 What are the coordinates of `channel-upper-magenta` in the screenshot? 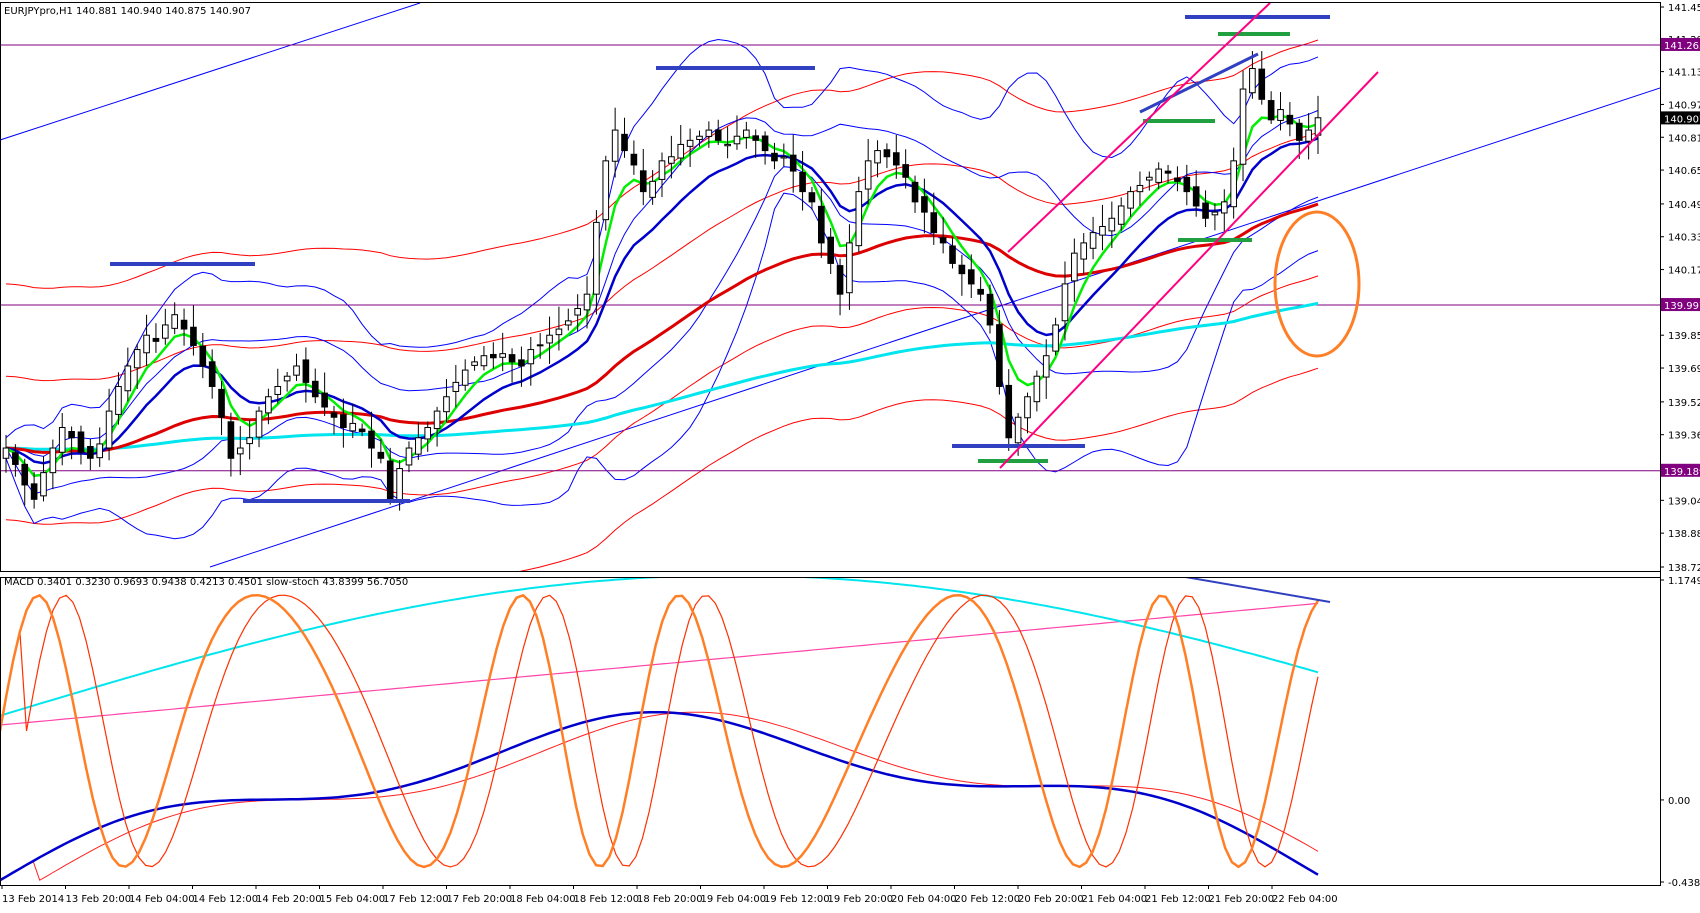 It's located at (1139, 128).